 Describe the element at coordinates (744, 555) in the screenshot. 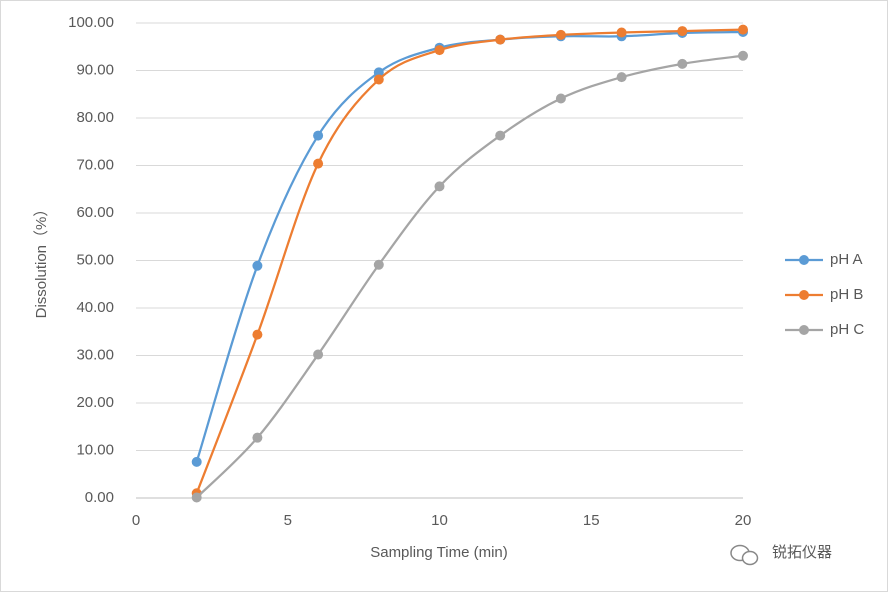

I see `watermark-icon` at that location.